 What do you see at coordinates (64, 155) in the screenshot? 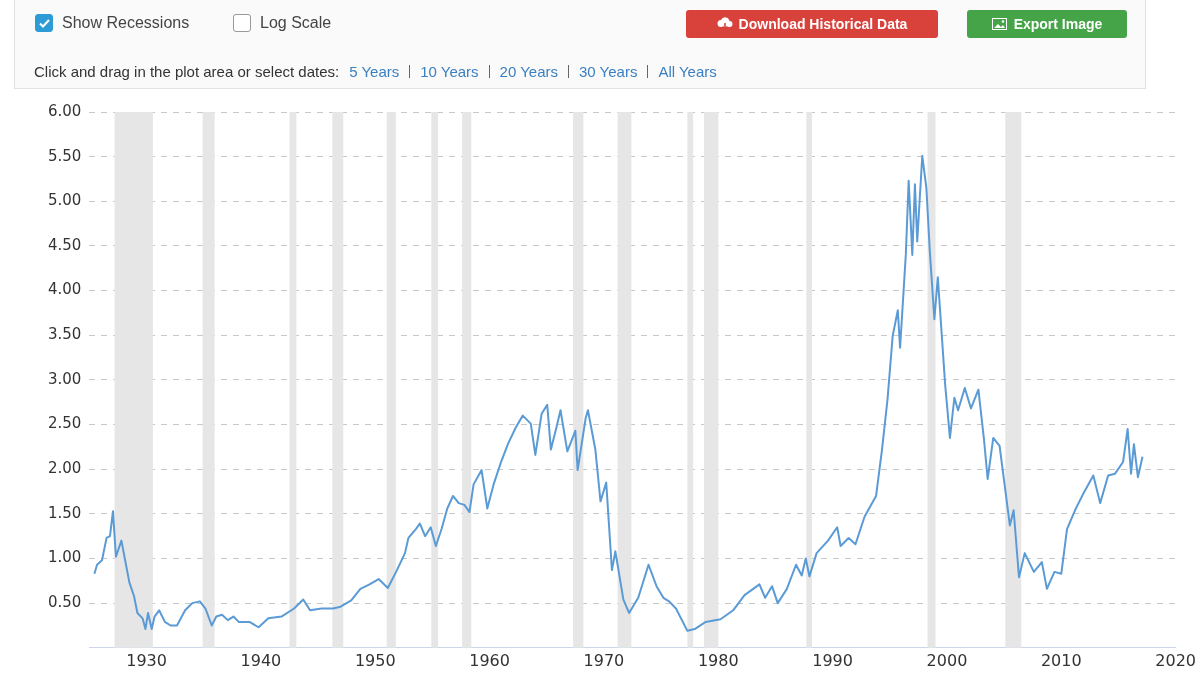
I see `y-tick-label: 5.50` at bounding box center [64, 155].